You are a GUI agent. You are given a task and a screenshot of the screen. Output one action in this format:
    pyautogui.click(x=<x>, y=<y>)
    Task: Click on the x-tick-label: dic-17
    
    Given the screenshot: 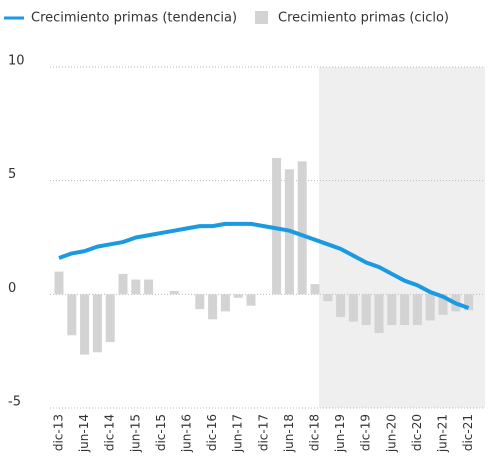 What is the action you would take?
    pyautogui.click(x=263, y=432)
    